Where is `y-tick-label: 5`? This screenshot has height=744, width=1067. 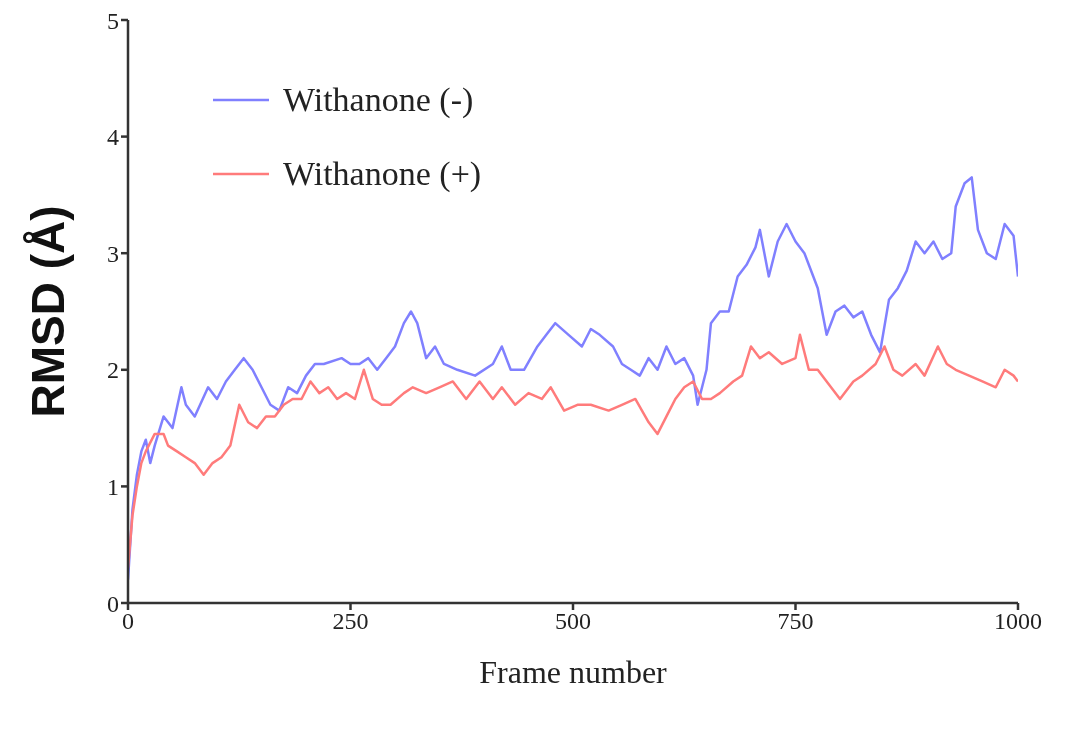
y-tick-label: 5 is located at coordinates (113, 20).